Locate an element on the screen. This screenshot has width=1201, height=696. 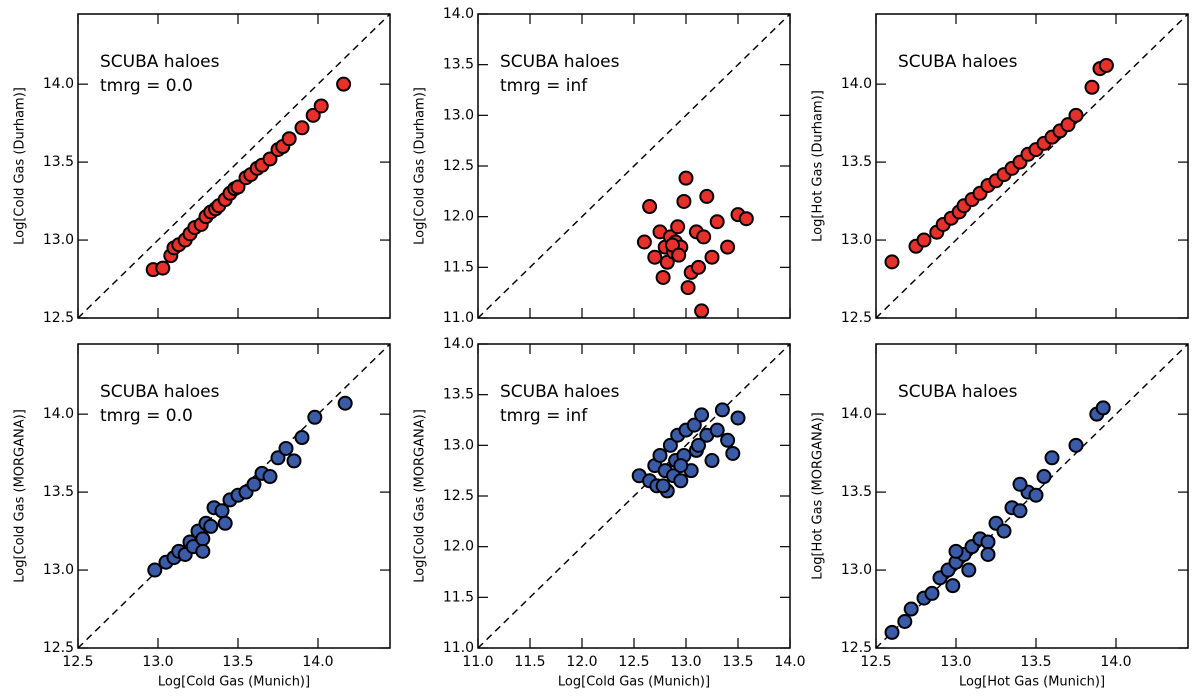
x-tick-label: 11.0 is located at coordinates (477, 662).